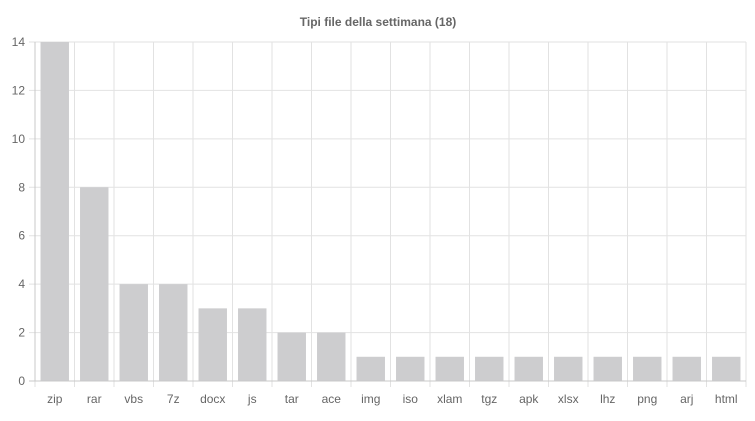 The image size is (755, 421). Describe the element at coordinates (726, 399) in the screenshot. I see `x-tick-label: html` at that location.